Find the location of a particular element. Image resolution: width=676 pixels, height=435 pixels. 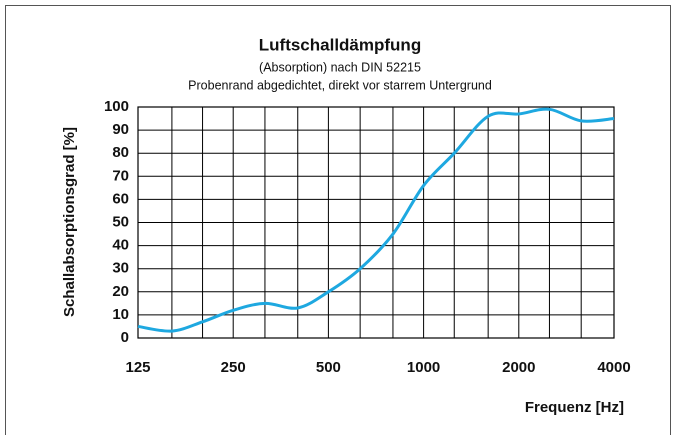

y-tick-label: 100 is located at coordinates (116, 106).